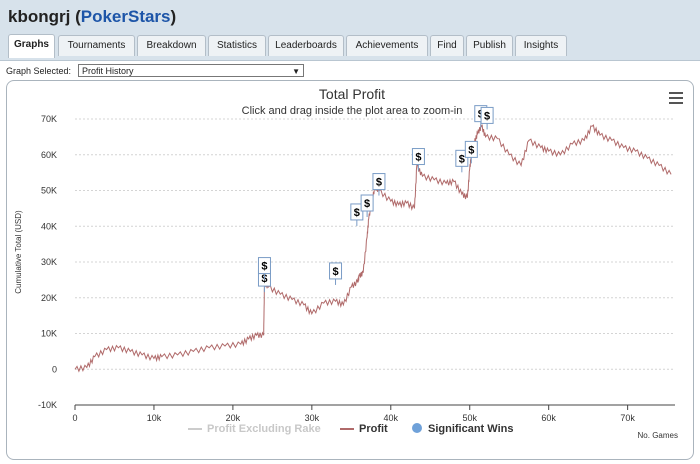  What do you see at coordinates (387, 45) in the screenshot?
I see `tab-achievements: Achievements` at bounding box center [387, 45].